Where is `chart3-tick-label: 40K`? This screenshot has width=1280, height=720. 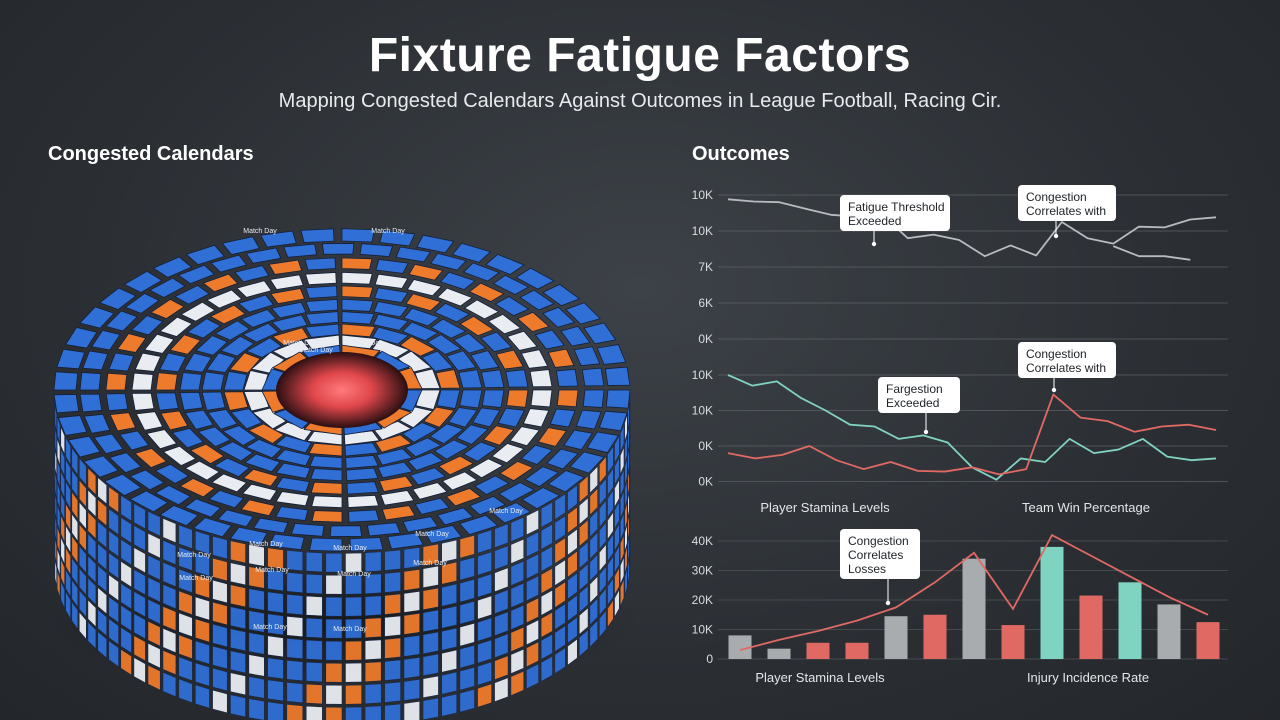
chart3-tick-label: 40K is located at coordinates (702, 541).